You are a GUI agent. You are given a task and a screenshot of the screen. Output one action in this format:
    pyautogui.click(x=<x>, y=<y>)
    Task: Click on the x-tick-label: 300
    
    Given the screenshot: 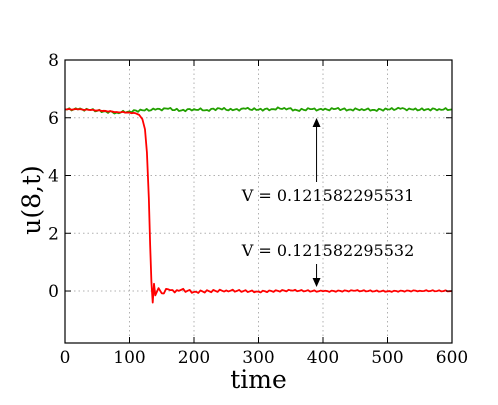 What is the action you would take?
    pyautogui.click(x=258, y=358)
    